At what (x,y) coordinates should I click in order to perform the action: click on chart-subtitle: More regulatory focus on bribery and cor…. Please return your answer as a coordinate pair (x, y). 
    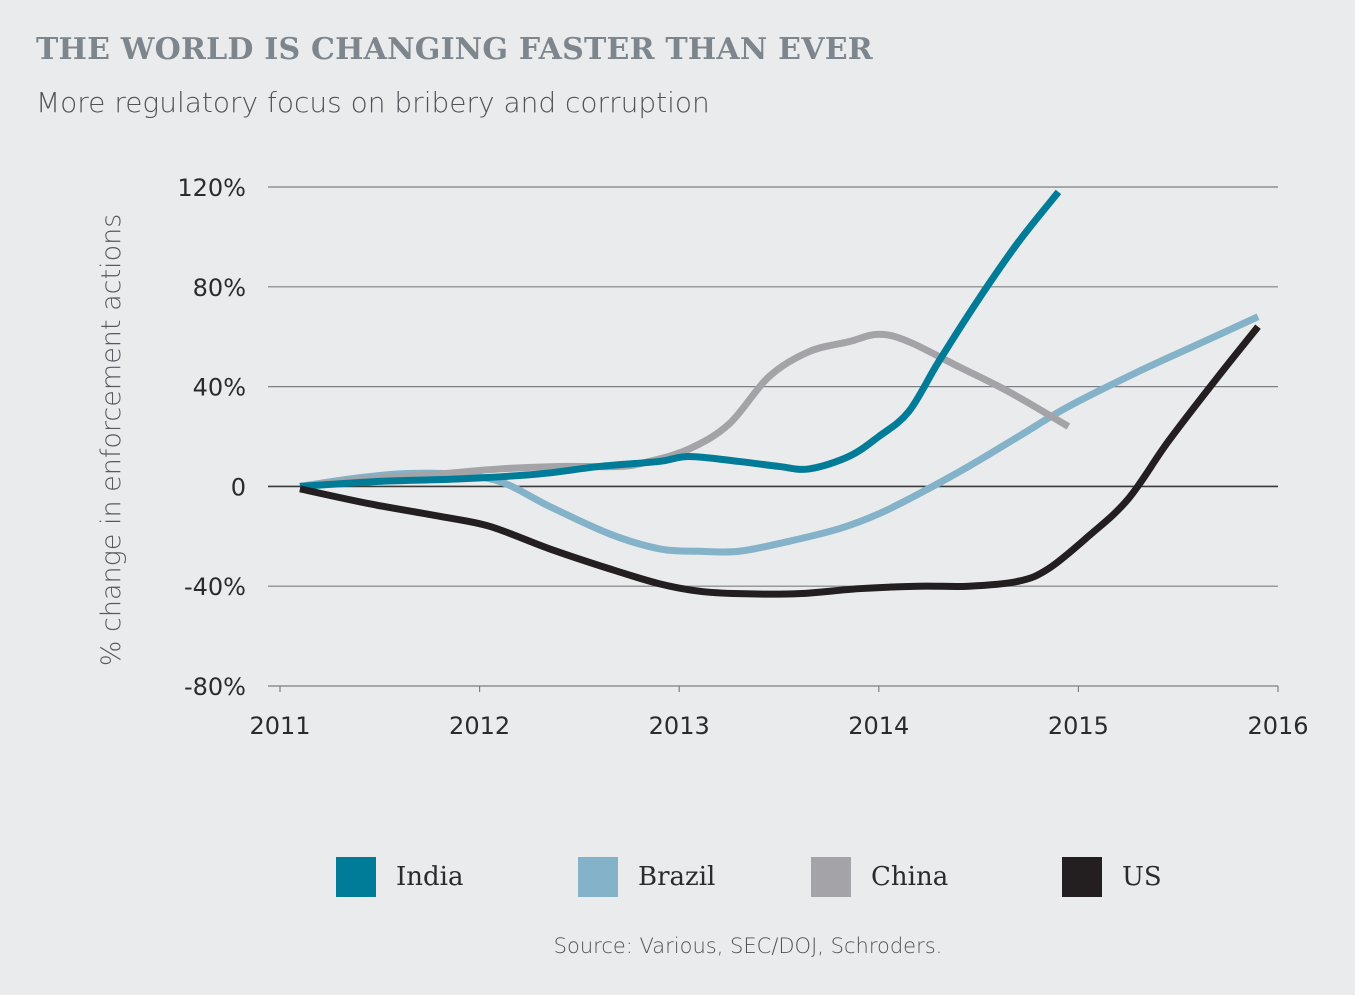
    Looking at the image, I should click on (373, 102).